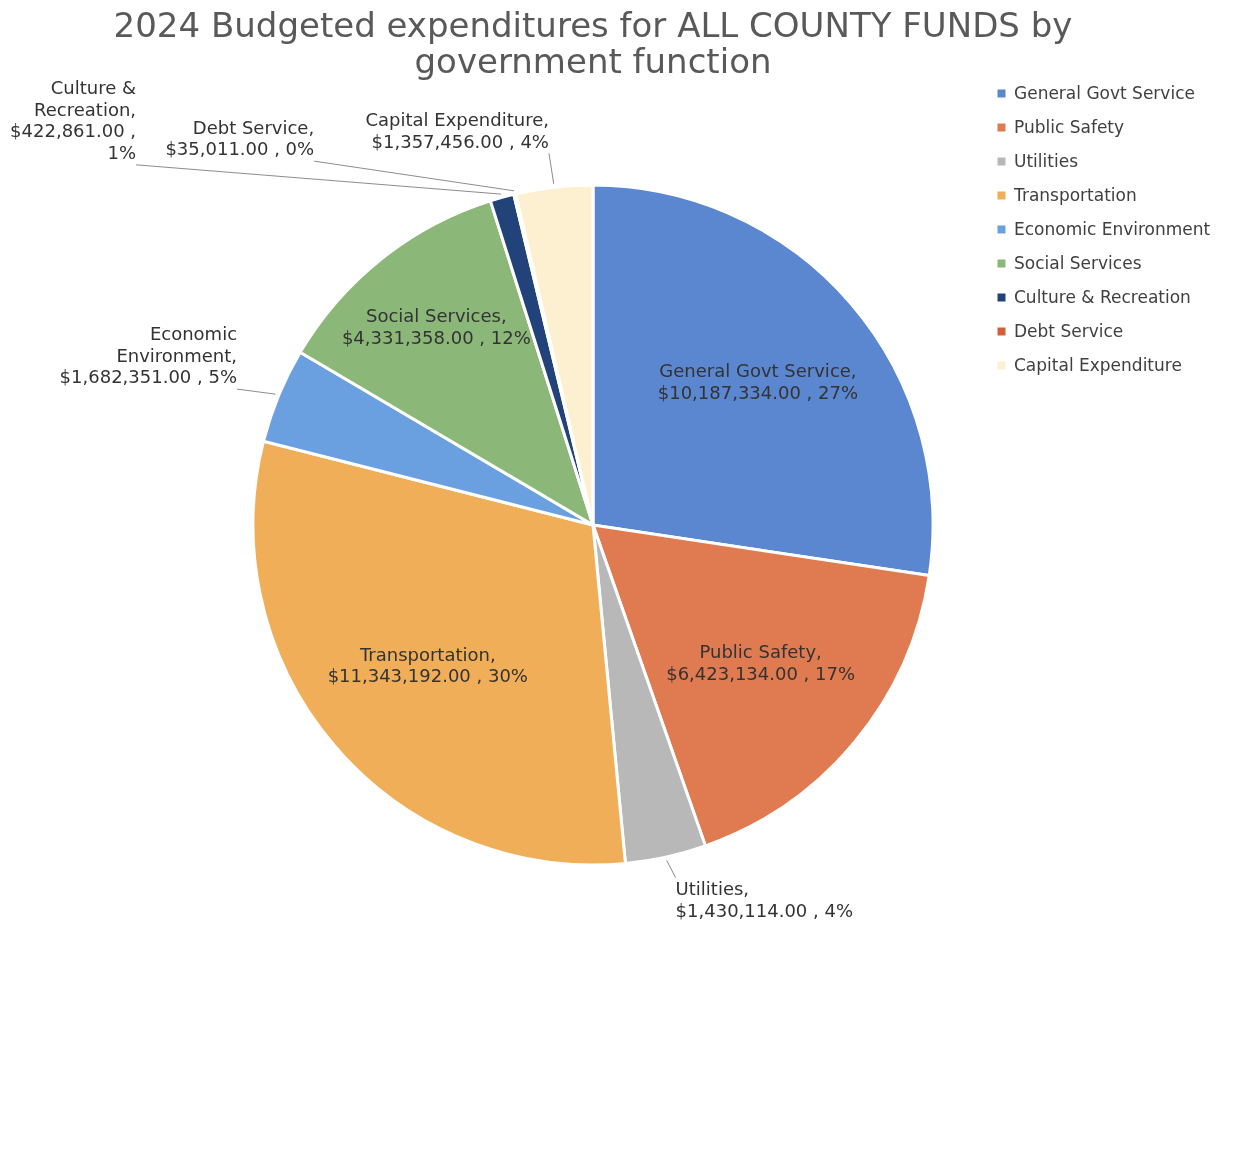  Describe the element at coordinates (764, 899) in the screenshot. I see `data-label: Utilities, $1,430,114.00 , 4%` at that location.